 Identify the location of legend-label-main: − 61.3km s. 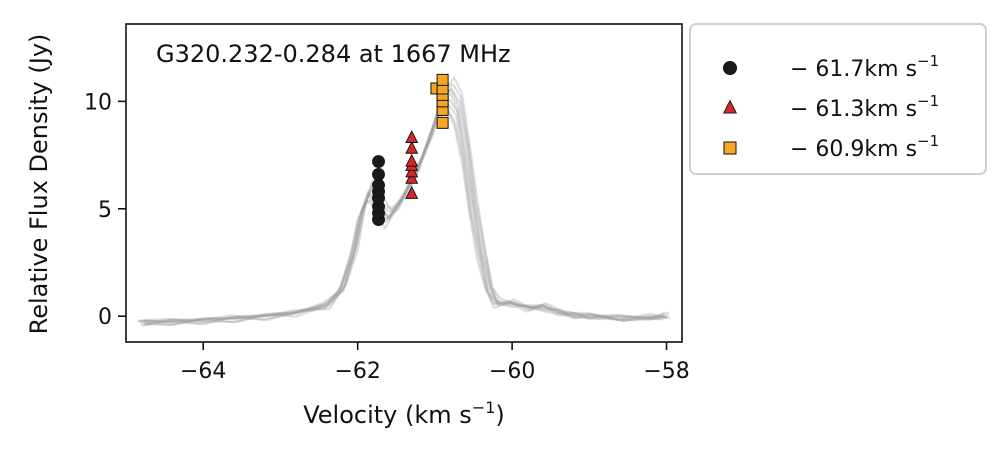
(853, 109).